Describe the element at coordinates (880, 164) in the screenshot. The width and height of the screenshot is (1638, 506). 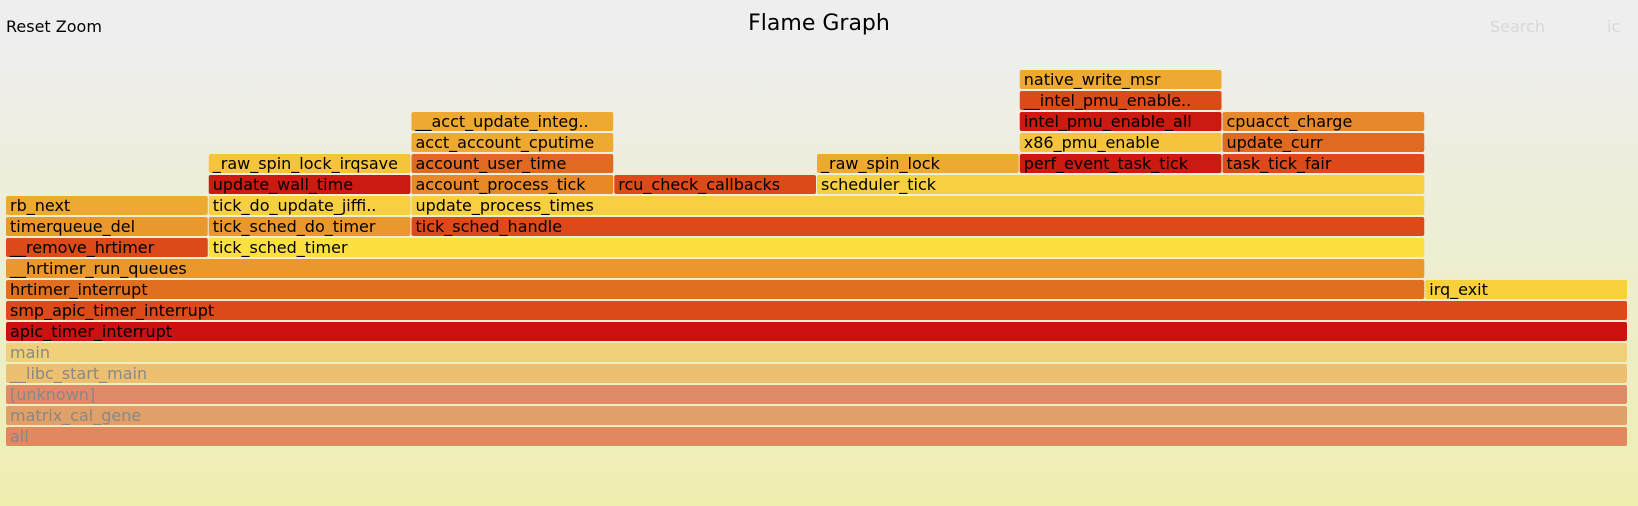
I see `frame-label: _raw_spin_lock` at that location.